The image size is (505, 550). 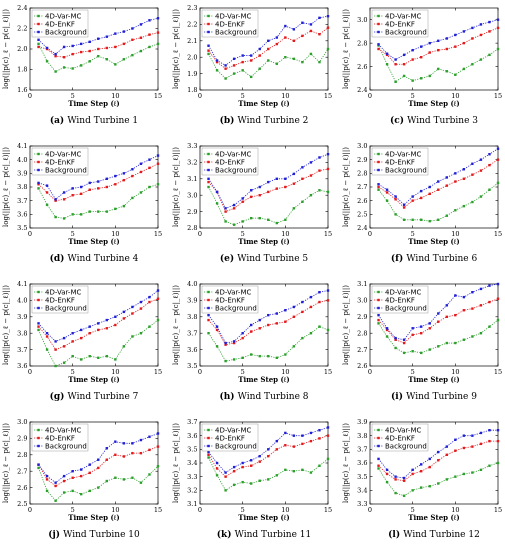 I want to click on series-line-background, so click(x=98, y=36).